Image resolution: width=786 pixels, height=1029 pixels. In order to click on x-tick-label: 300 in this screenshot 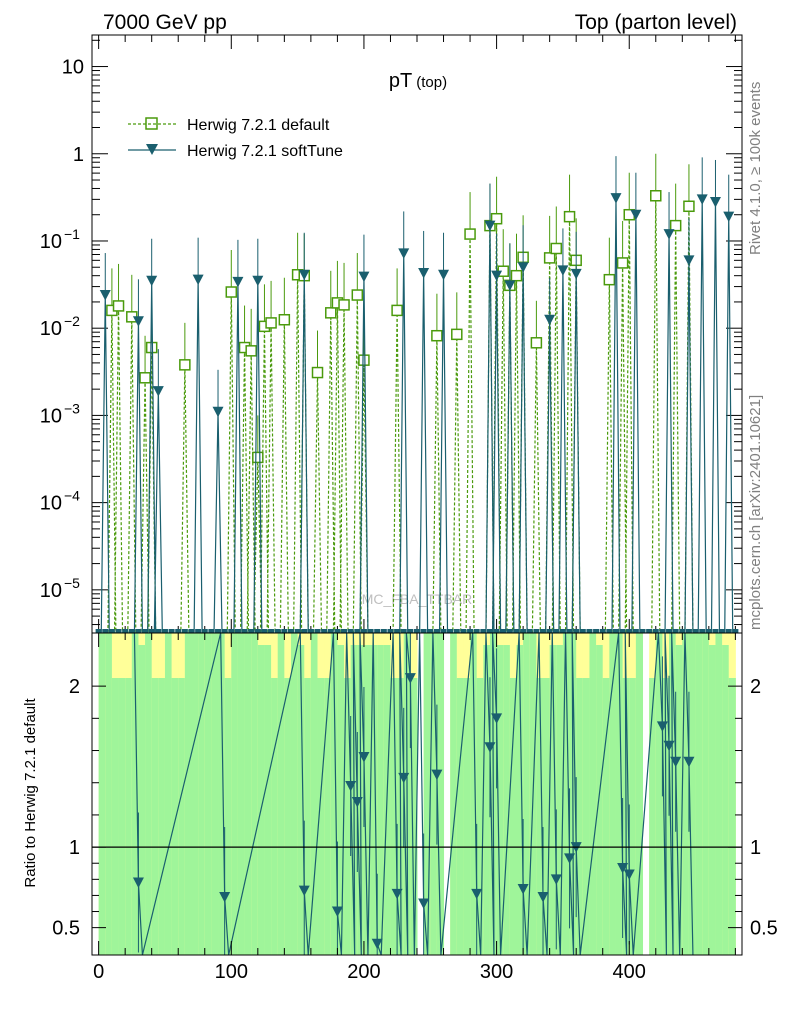, I will do `click(496, 972)`.